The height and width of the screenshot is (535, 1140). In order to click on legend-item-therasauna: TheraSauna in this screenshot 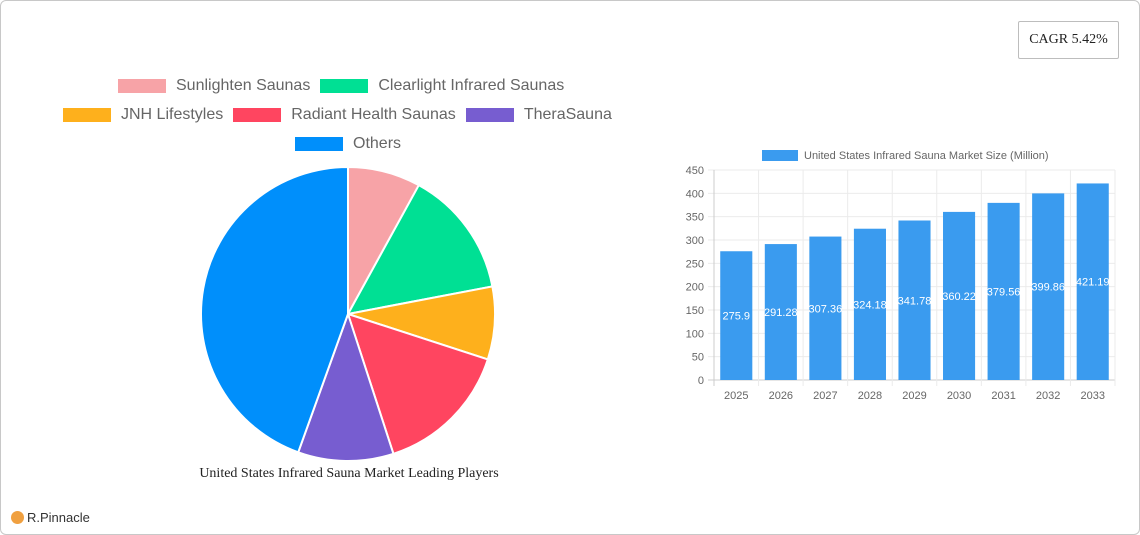, I will do `click(538, 115)`.